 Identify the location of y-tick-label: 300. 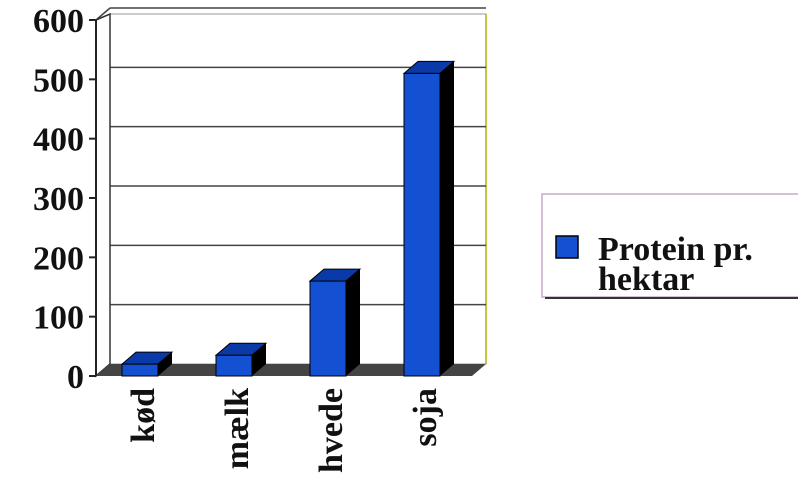
(58, 199).